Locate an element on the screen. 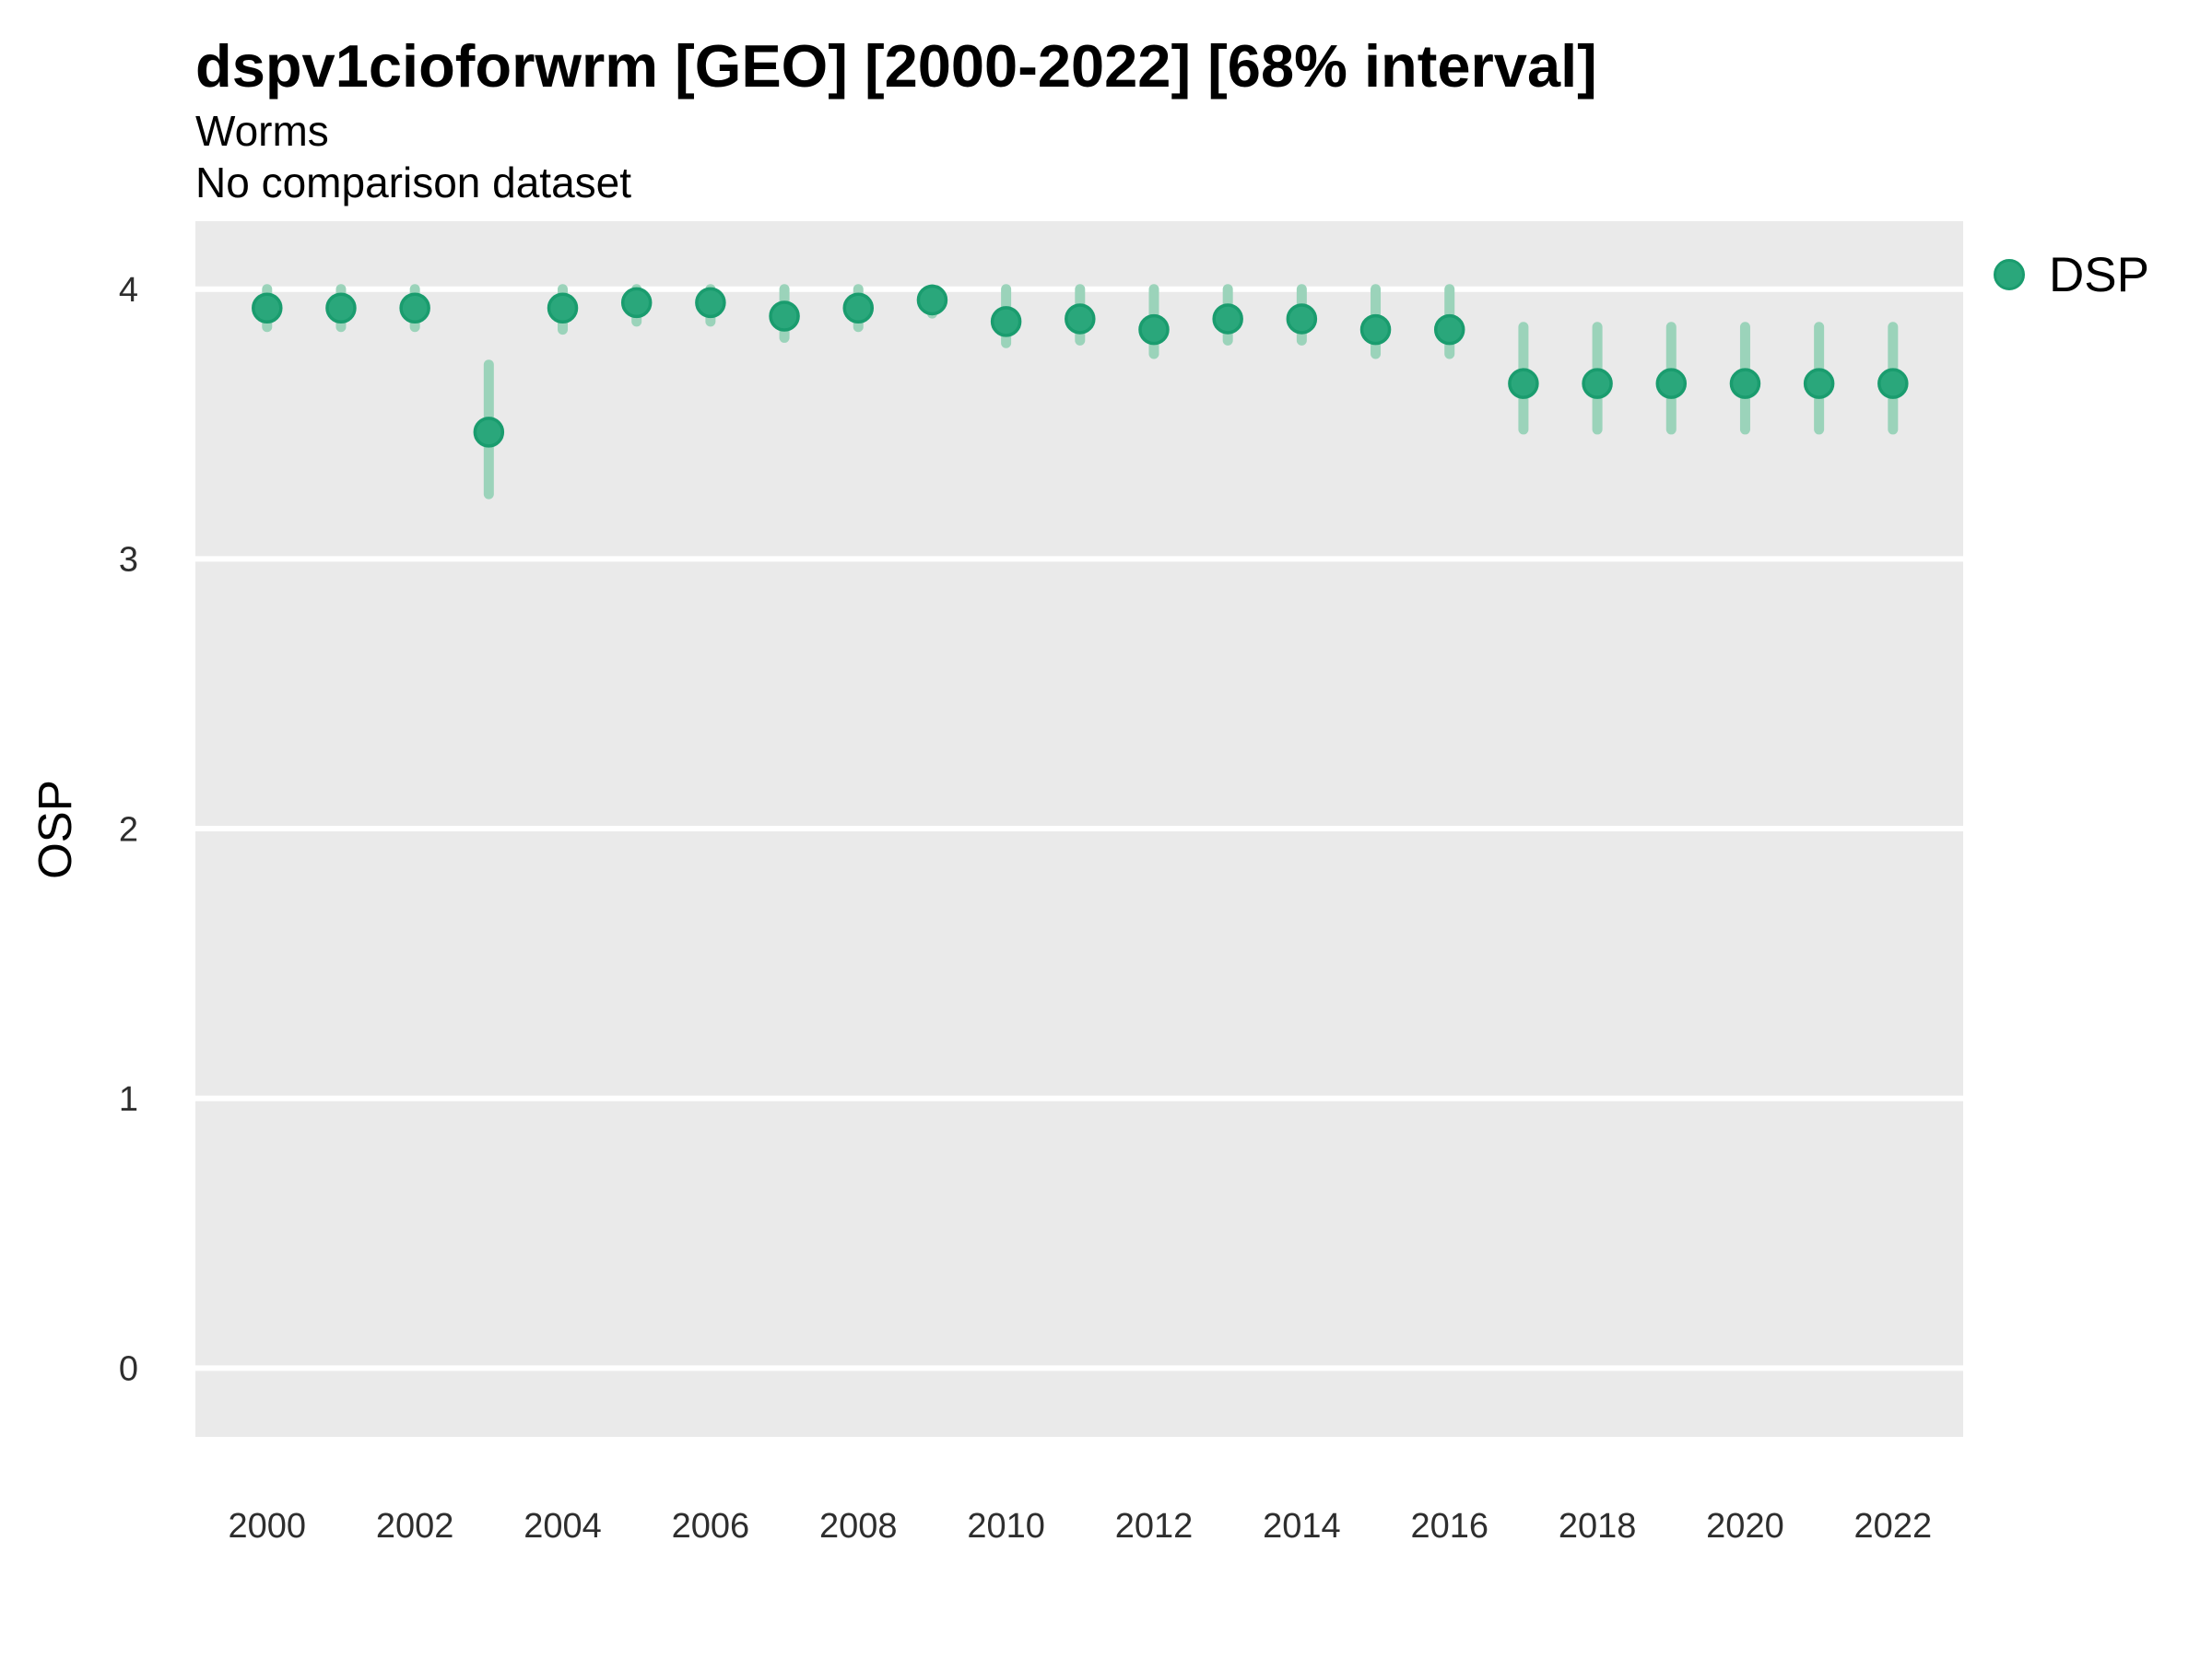 This screenshot has width=2212, height=1659. comparison-note: No comparison dataset is located at coordinates (413, 182).